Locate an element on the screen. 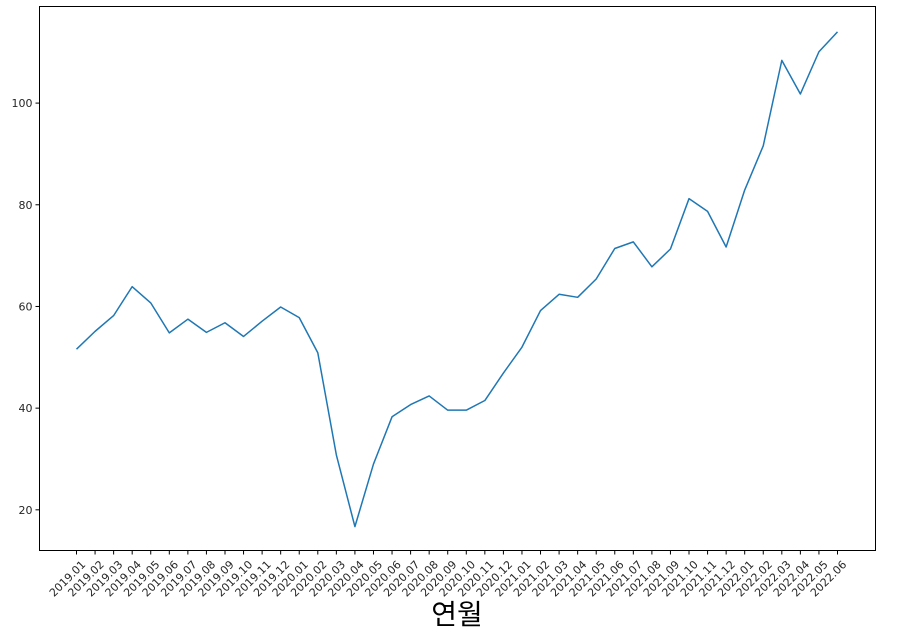  y-tick-label: 60 is located at coordinates (26, 306).